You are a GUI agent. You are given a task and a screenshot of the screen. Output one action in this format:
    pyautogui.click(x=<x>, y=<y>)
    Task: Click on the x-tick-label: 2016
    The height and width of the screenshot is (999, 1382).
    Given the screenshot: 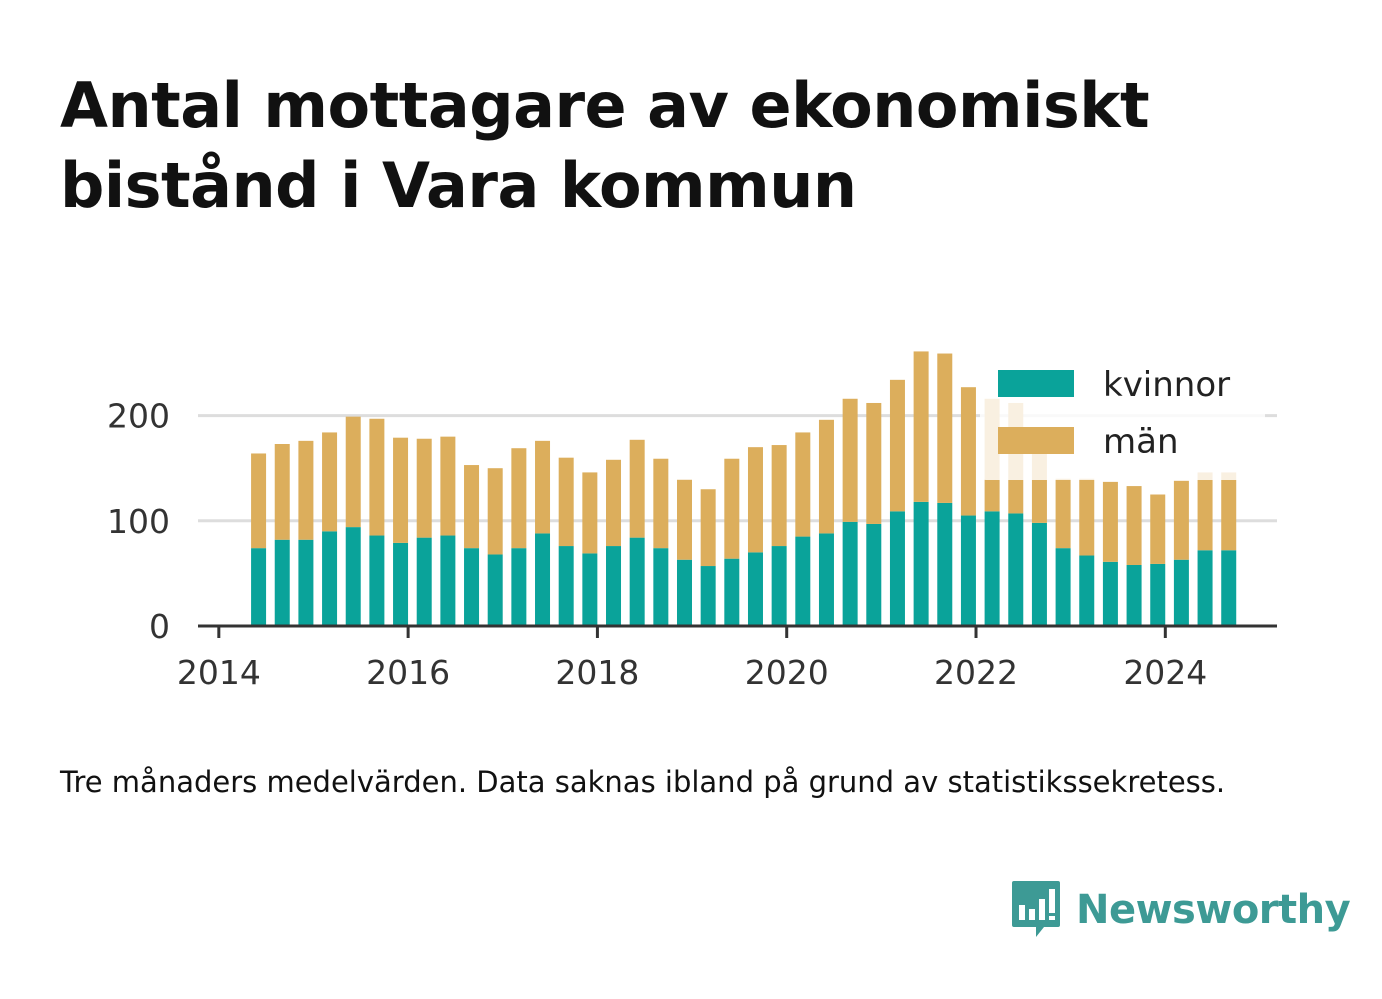 What is the action you would take?
    pyautogui.click(x=408, y=672)
    